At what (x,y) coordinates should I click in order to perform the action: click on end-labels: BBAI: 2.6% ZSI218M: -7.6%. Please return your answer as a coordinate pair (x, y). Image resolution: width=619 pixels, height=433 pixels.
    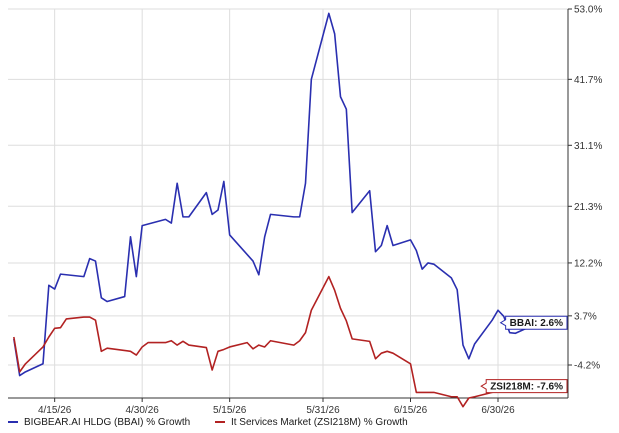
    Looking at the image, I should click on (524, 354).